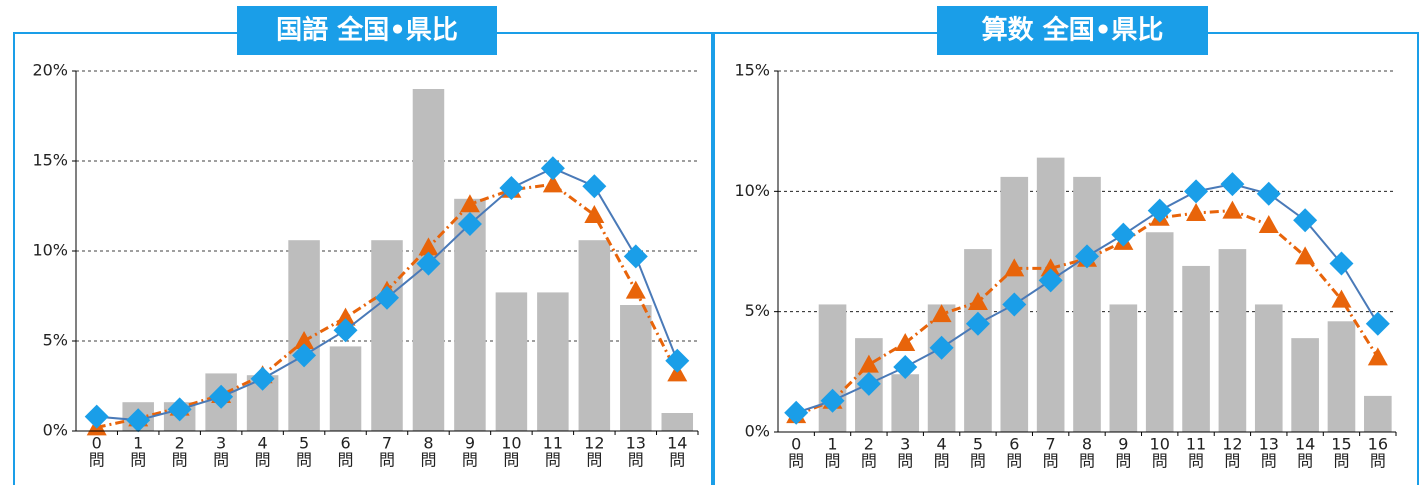 This screenshot has width=1423, height=485. What do you see at coordinates (677, 443) in the screenshot?
I see `x-tick-label: 14` at bounding box center [677, 443].